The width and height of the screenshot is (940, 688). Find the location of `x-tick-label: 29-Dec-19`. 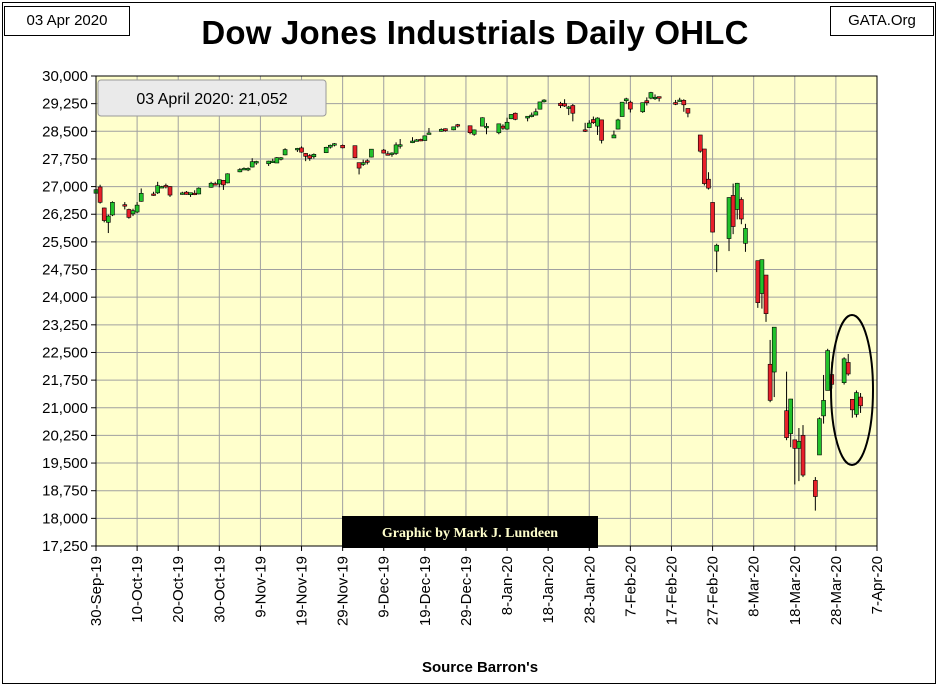

x-tick-label: 29-Dec-19 is located at coordinates (466, 591).